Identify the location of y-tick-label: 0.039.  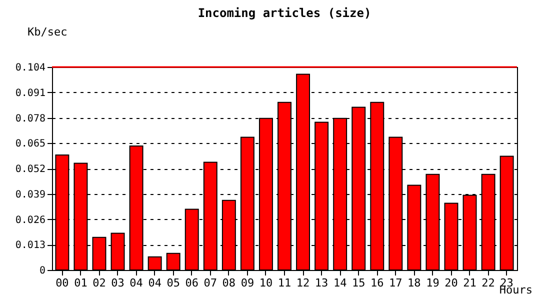
(30, 194).